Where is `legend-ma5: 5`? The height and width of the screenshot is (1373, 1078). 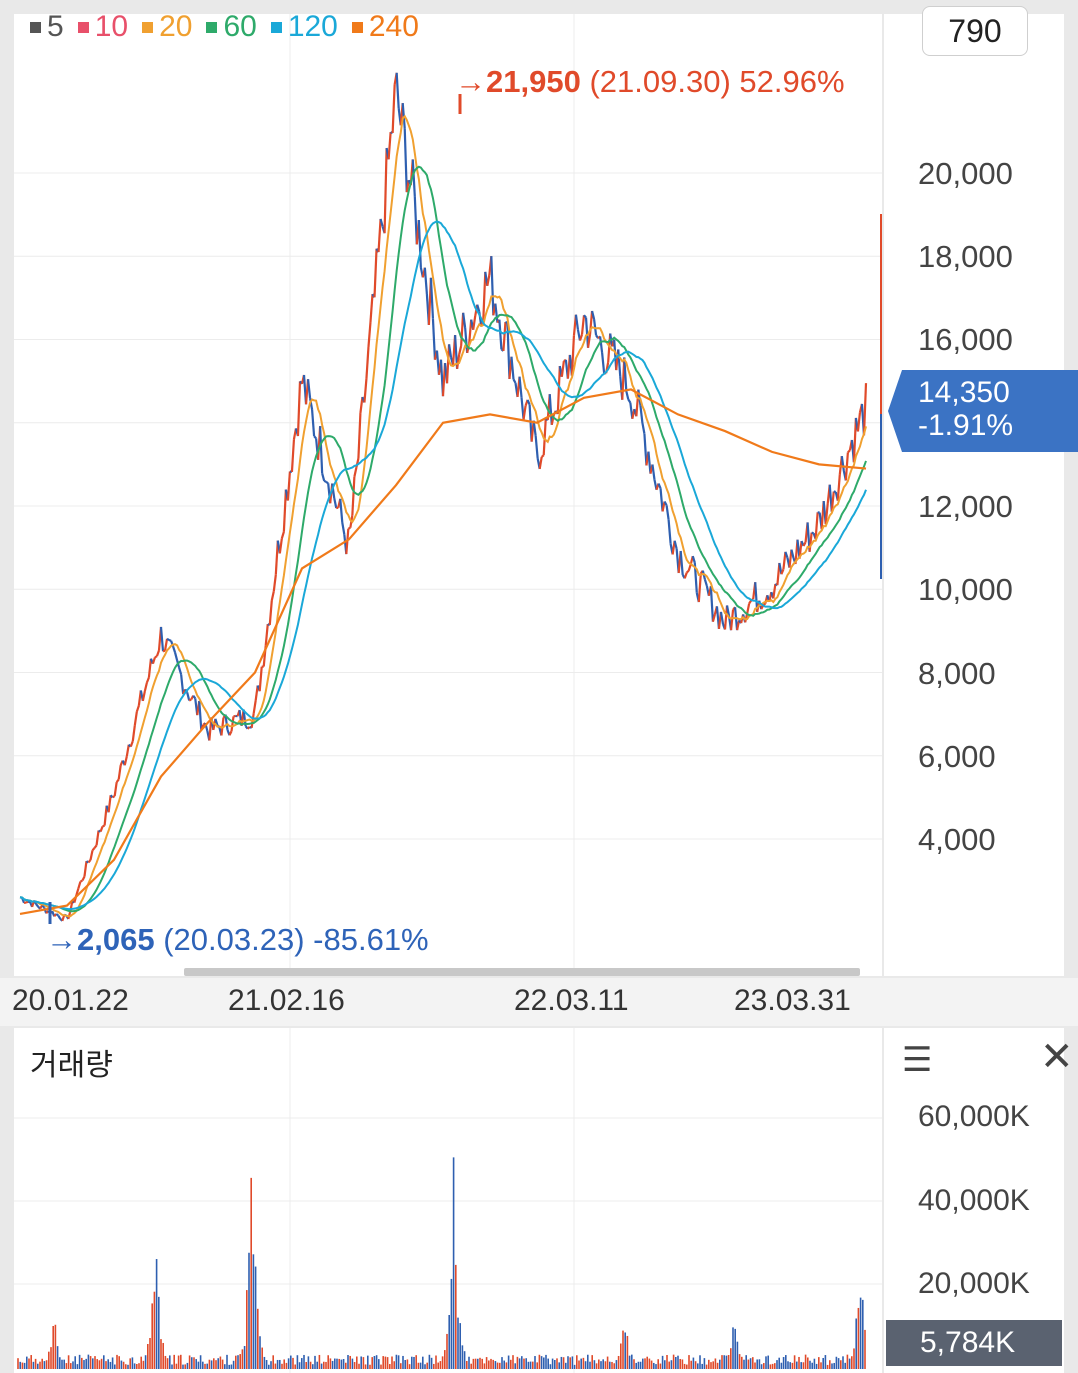
legend-ma5: 5 is located at coordinates (47, 27).